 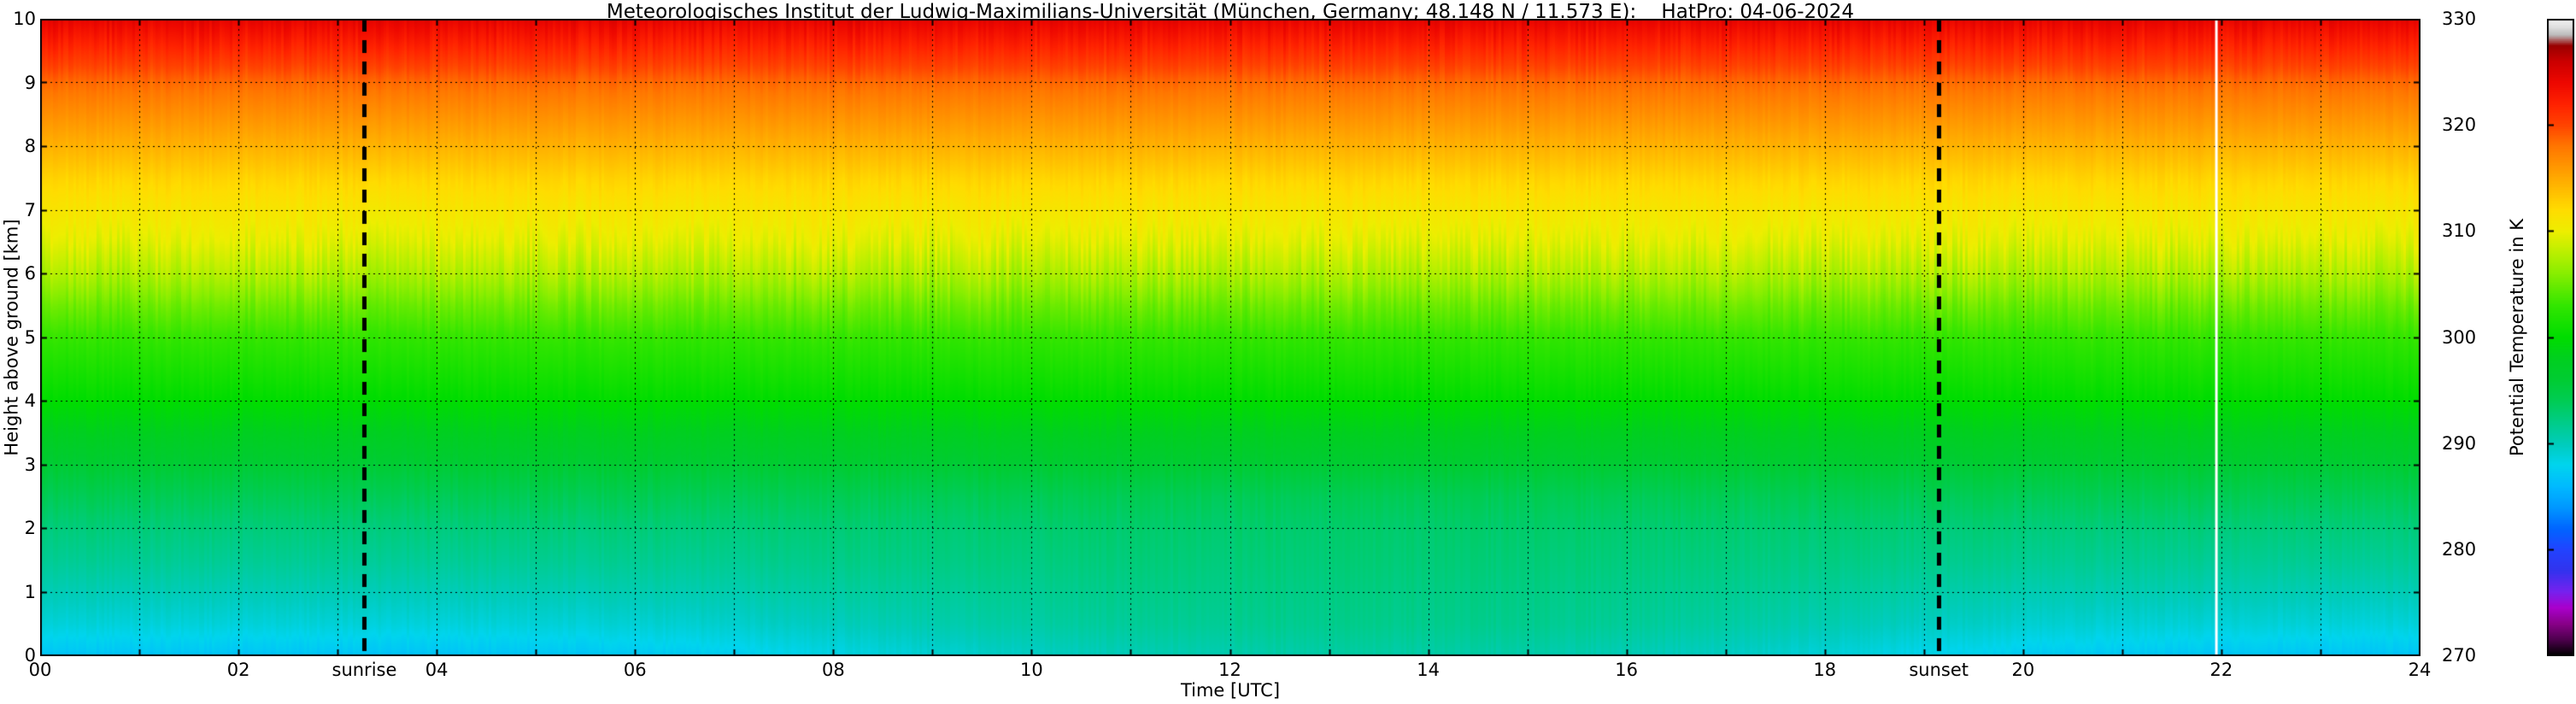 What do you see at coordinates (2459, 19) in the screenshot?
I see `colorbar-tick-label: 330` at bounding box center [2459, 19].